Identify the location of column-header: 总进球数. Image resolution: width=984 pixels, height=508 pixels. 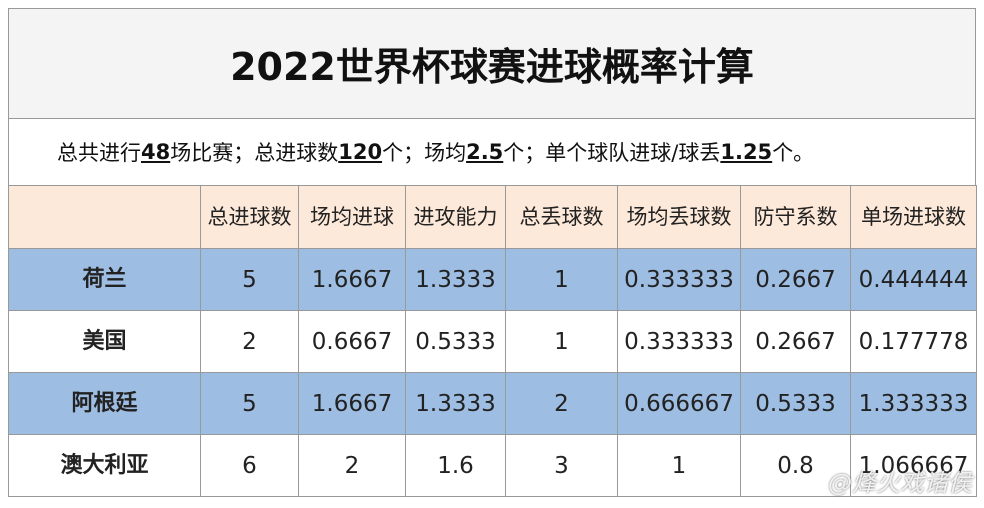
(250, 217).